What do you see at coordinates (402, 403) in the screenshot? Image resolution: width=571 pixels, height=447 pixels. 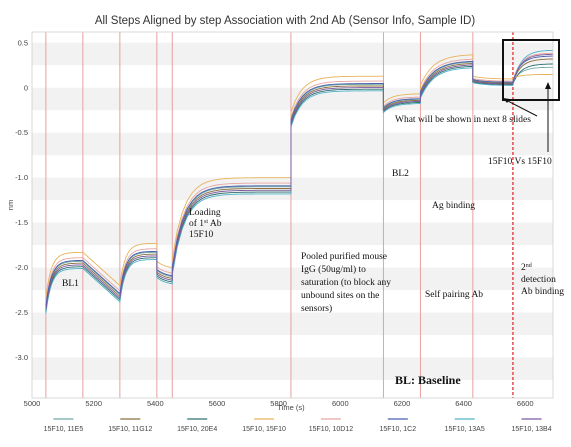 I see `x-tick-label: 6200` at bounding box center [402, 403].